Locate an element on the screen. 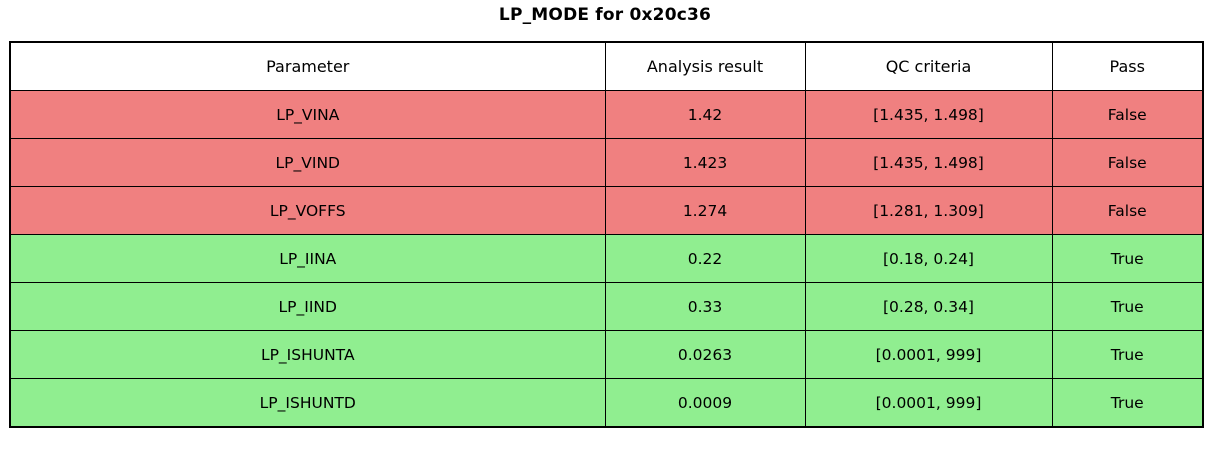  cell-analysis_result: 1.274 is located at coordinates (705, 210).